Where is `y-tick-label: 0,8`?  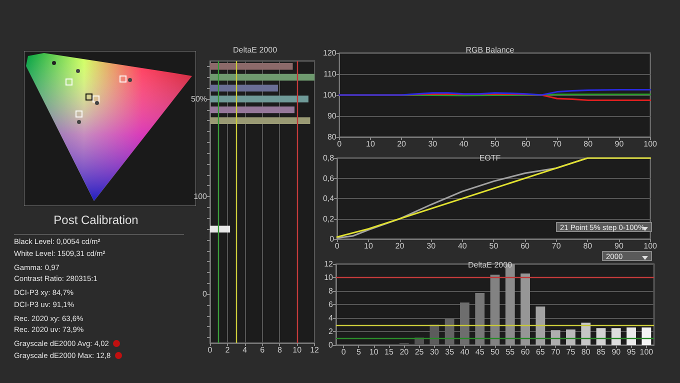
y-tick-label: 0,8 is located at coordinates (328, 158).